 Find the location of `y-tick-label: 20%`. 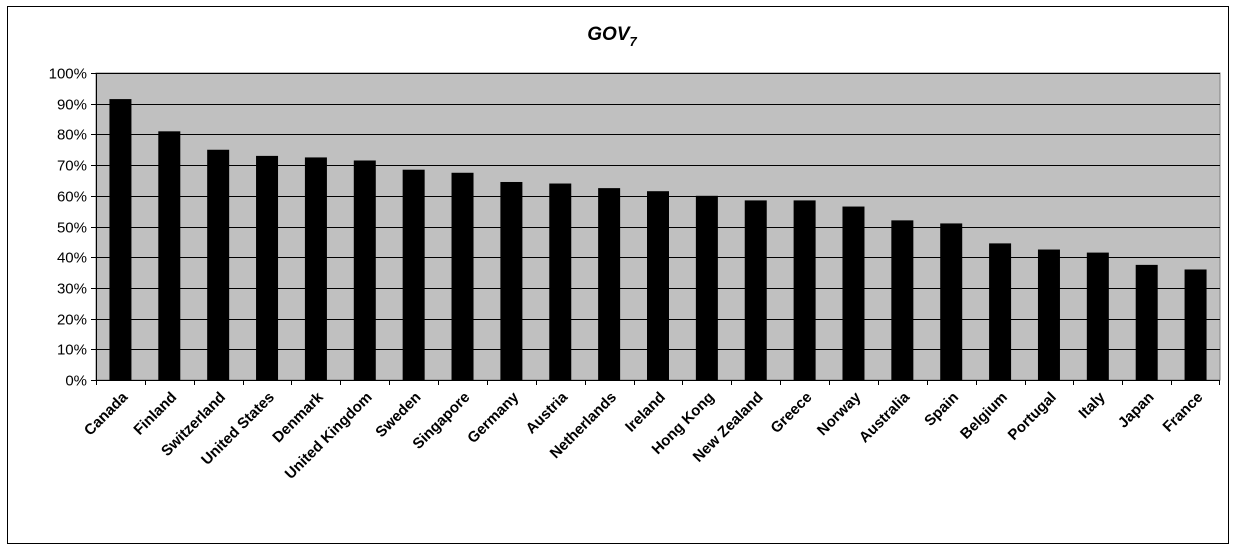

y-tick-label: 20% is located at coordinates (72, 320).